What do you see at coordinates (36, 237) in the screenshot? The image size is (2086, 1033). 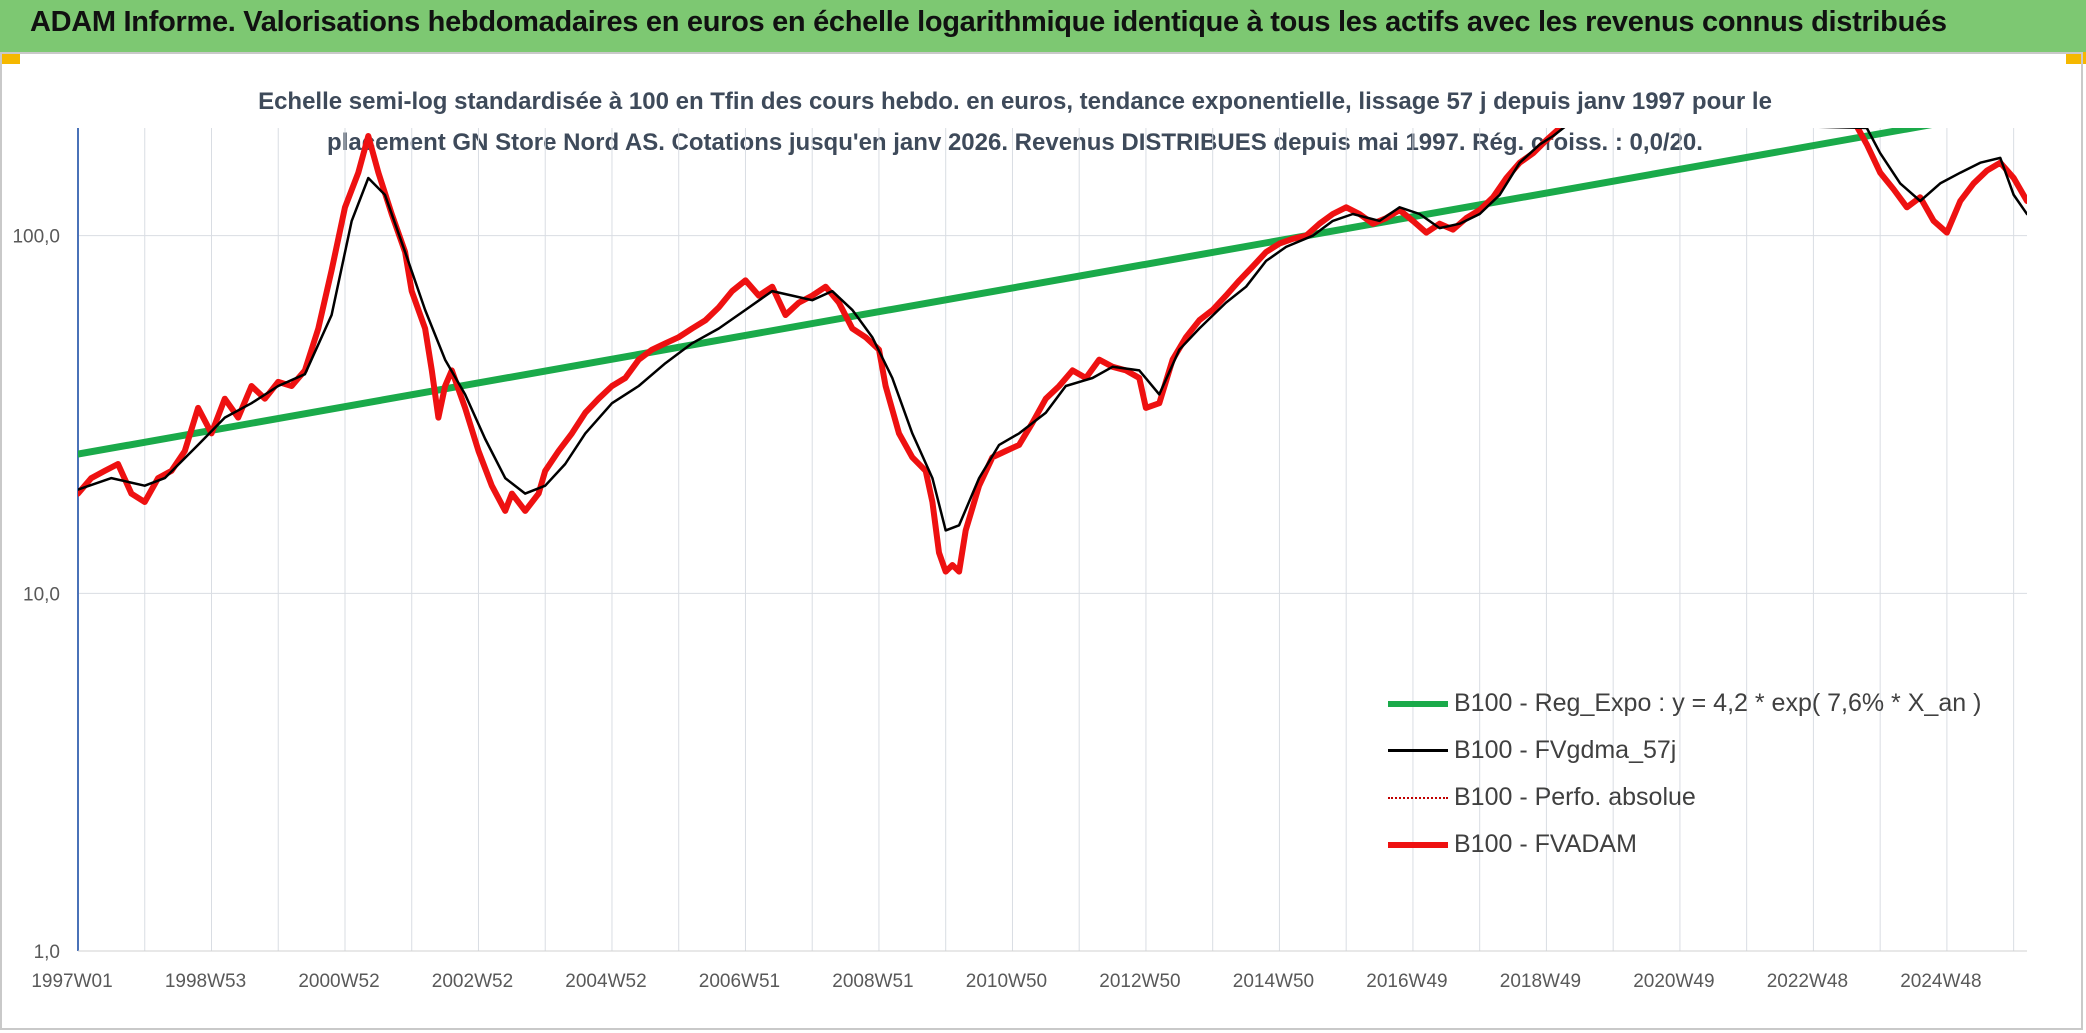 I see `y-tick-label: 100,0` at bounding box center [36, 237].